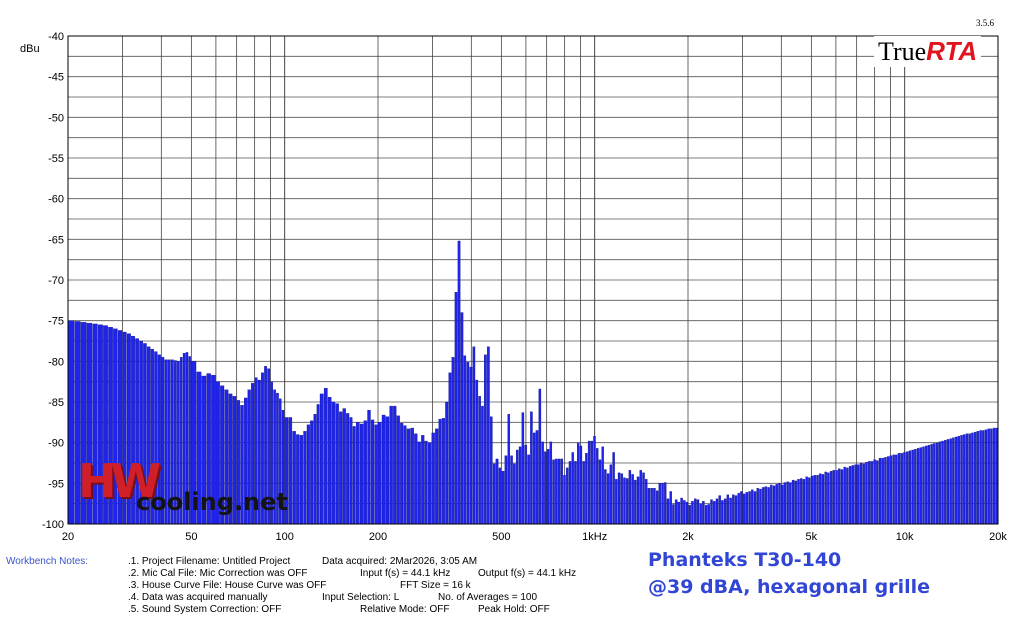 The image size is (1024, 624). What do you see at coordinates (56, 240) in the screenshot?
I see `y-tick-label: -65` at bounding box center [56, 240].